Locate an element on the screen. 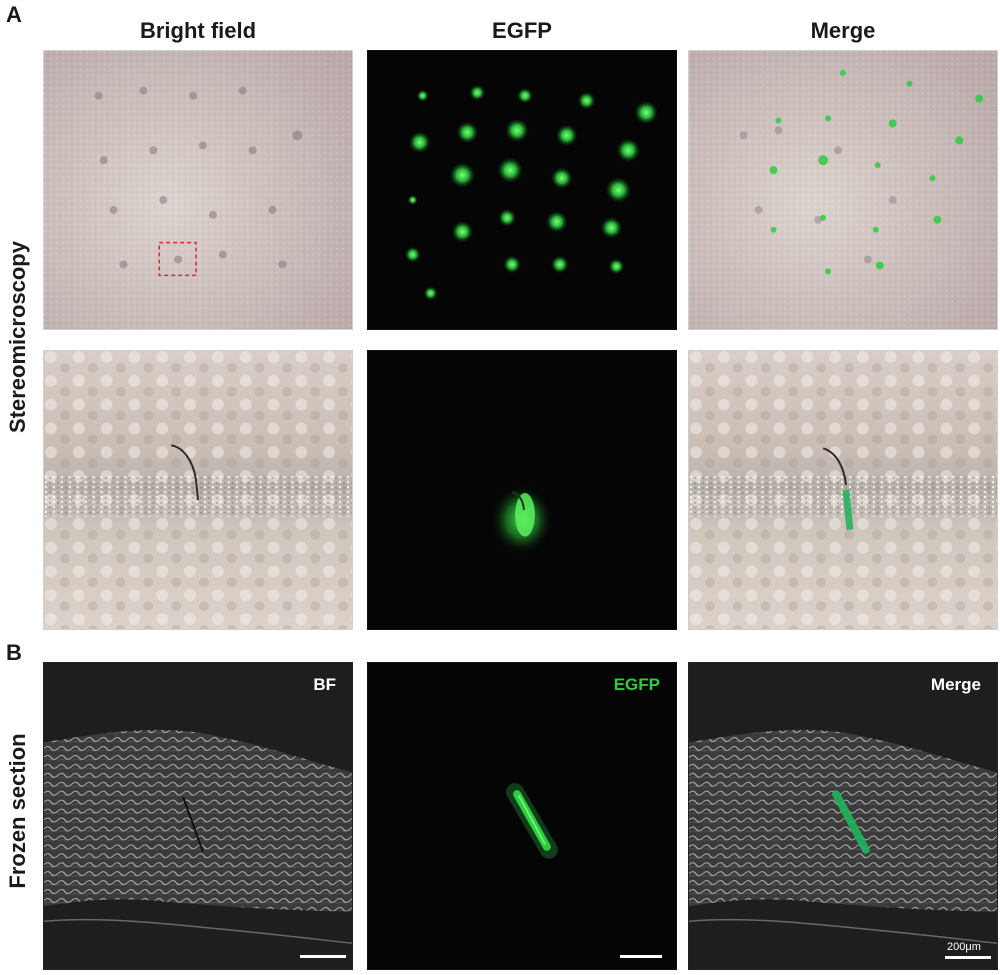 This screenshot has height=975, width=1000. panel-label-b: B is located at coordinates (14, 652).